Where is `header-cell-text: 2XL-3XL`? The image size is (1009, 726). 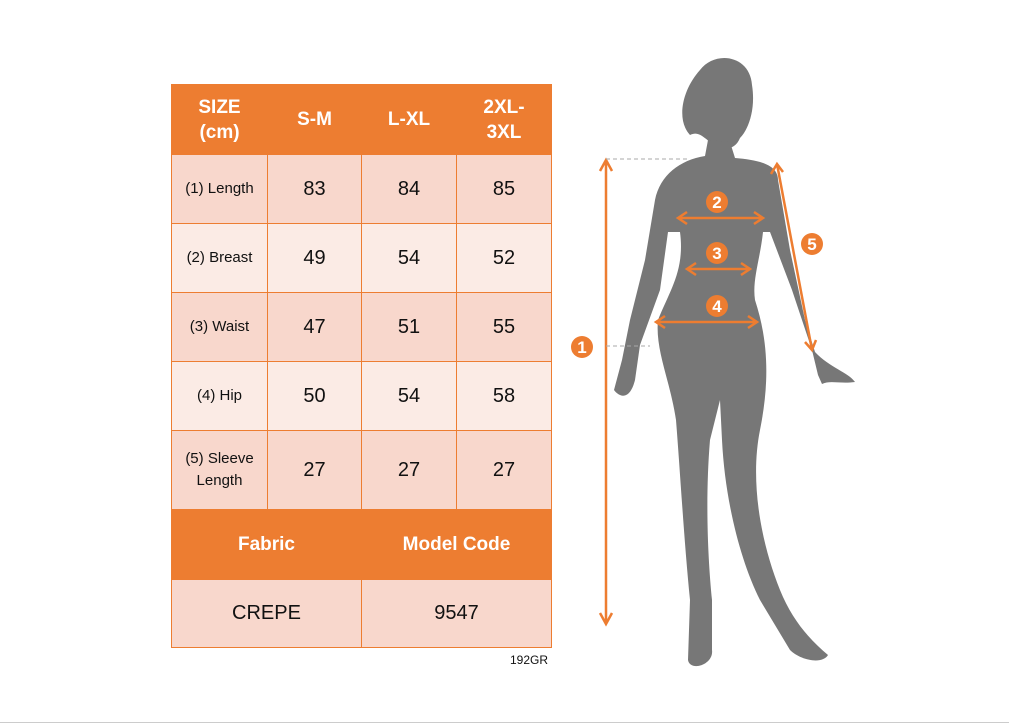
header-cell-text: 2XL-3XL is located at coordinates (504, 119).